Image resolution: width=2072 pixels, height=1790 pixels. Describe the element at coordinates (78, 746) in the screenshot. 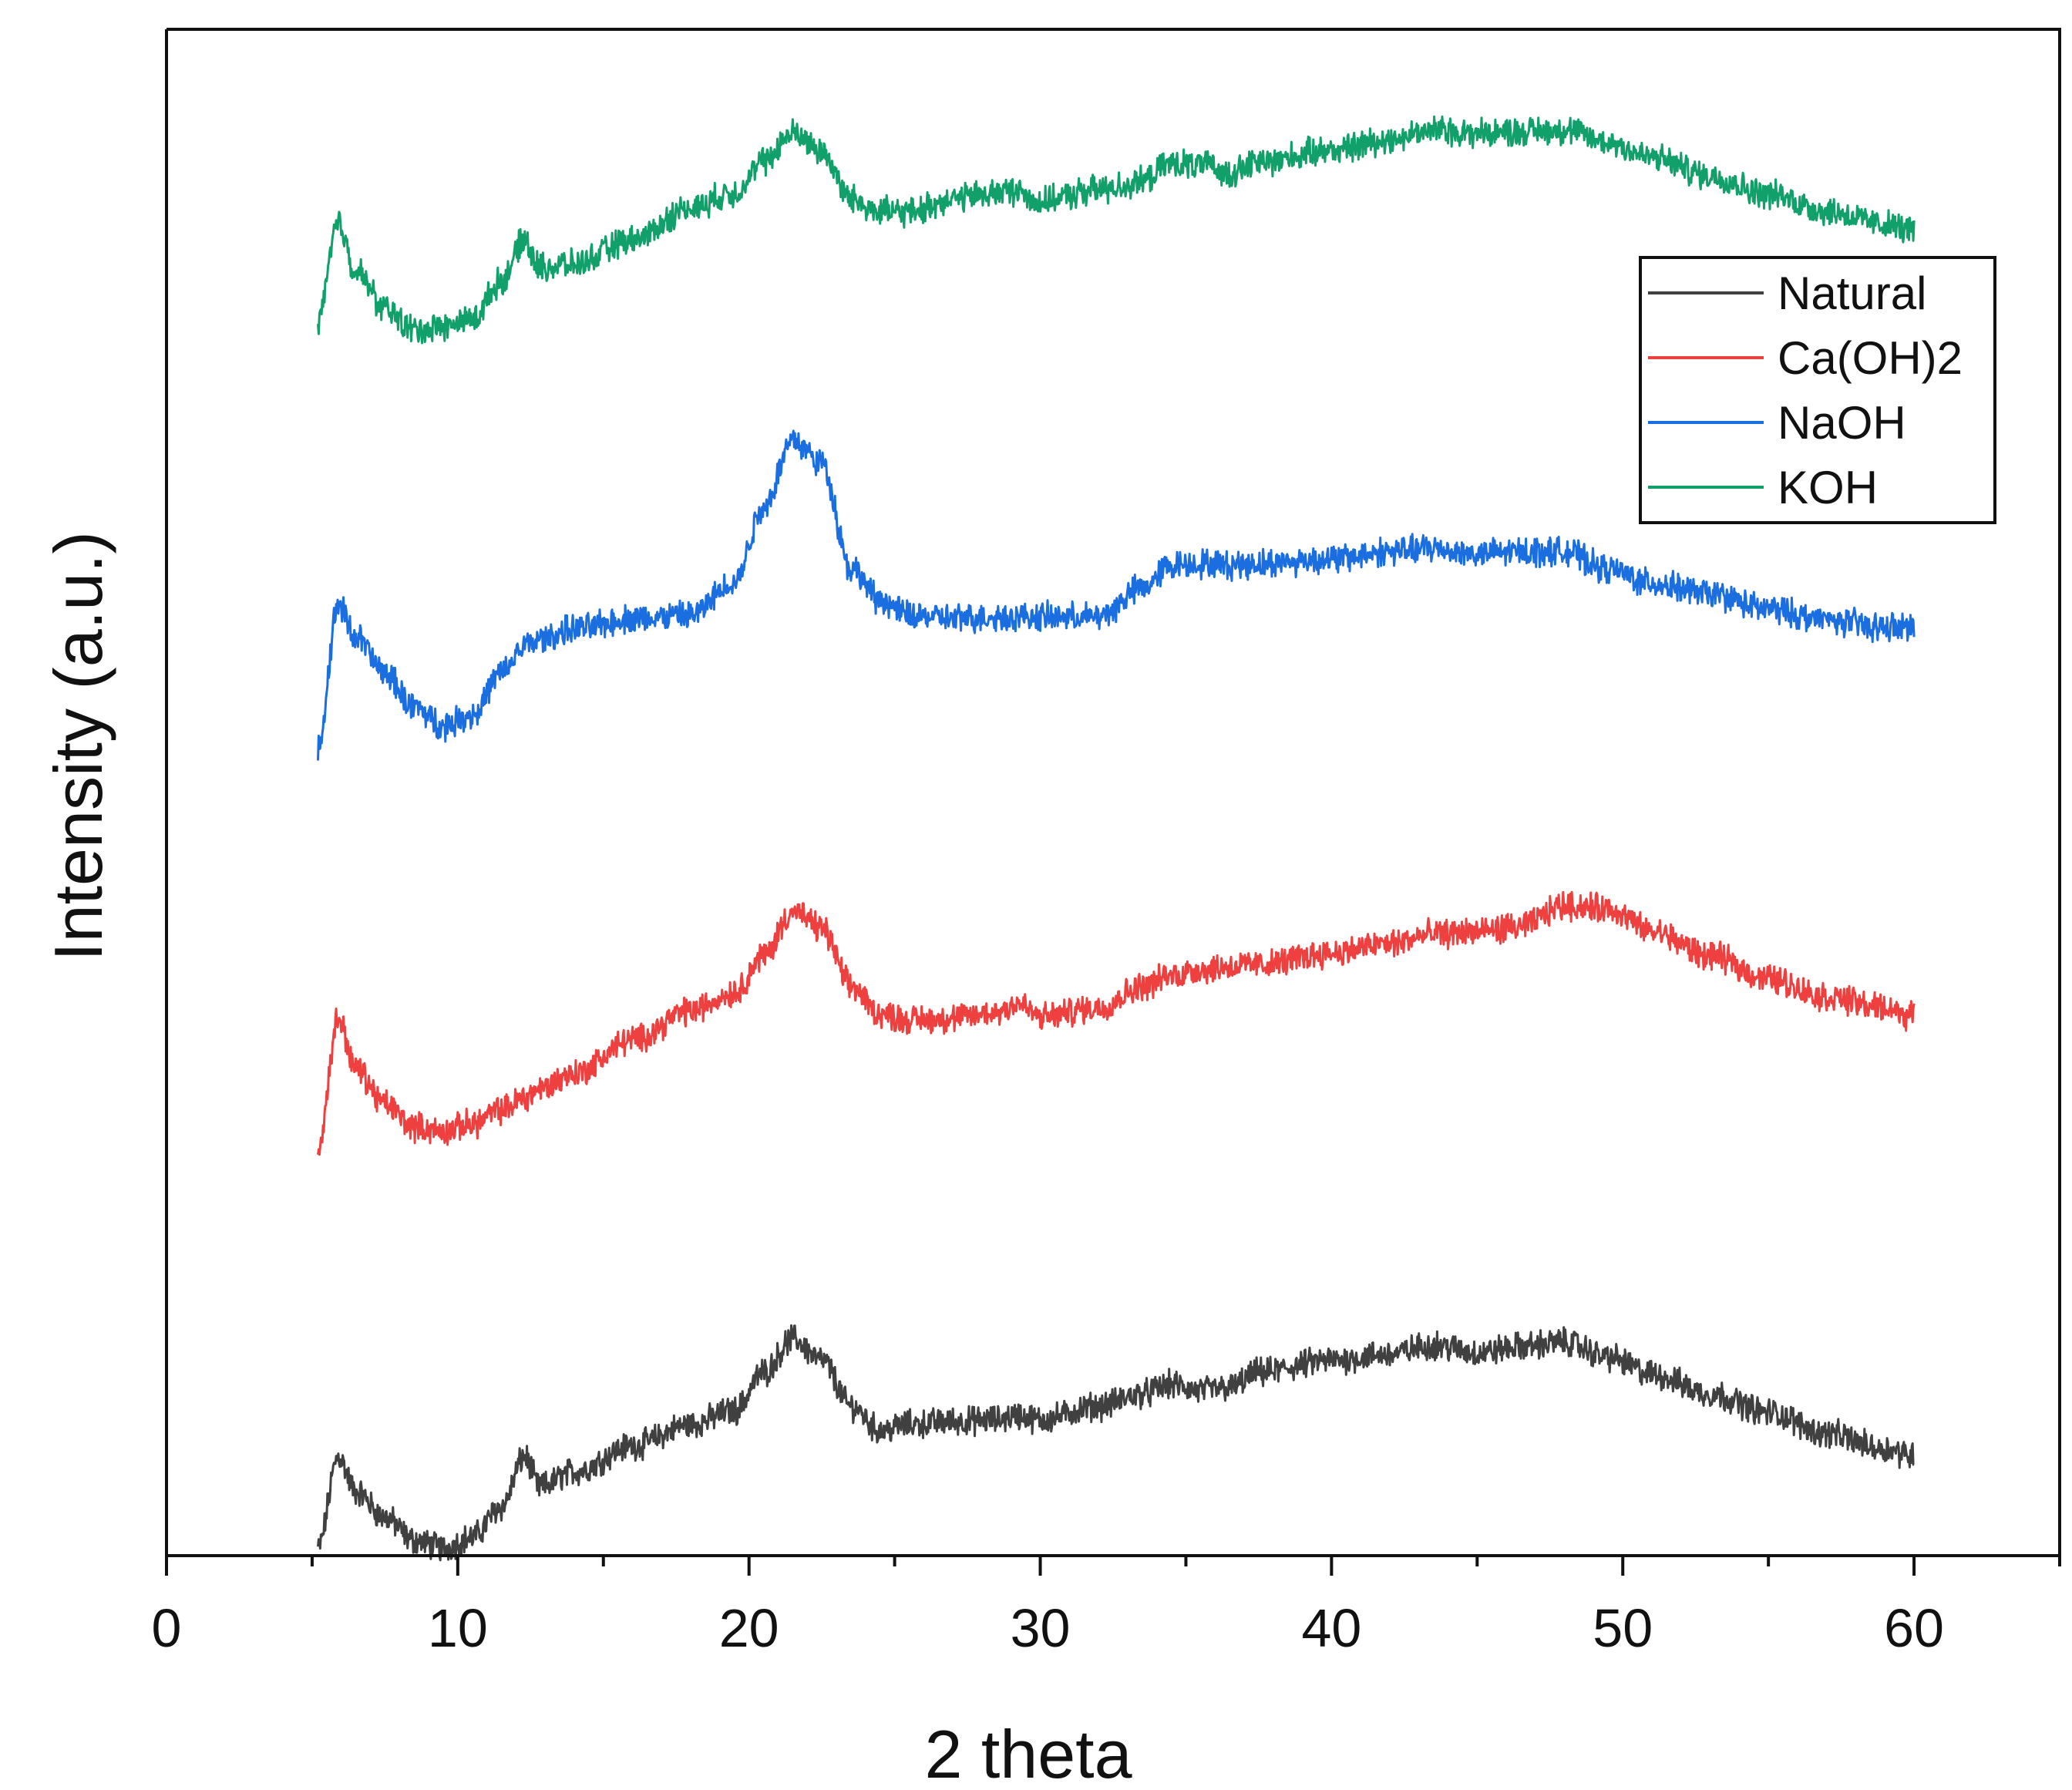

I see `y-axis-title: Intensity (a.u.)` at that location.